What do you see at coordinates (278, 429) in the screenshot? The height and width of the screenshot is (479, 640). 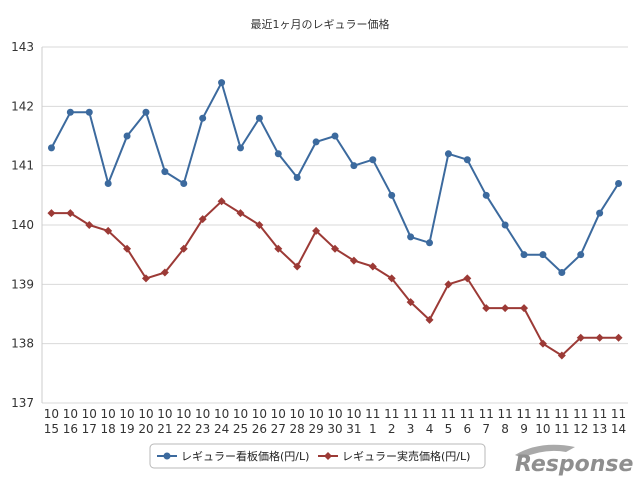 I see `x-tick-day: 27` at bounding box center [278, 429].